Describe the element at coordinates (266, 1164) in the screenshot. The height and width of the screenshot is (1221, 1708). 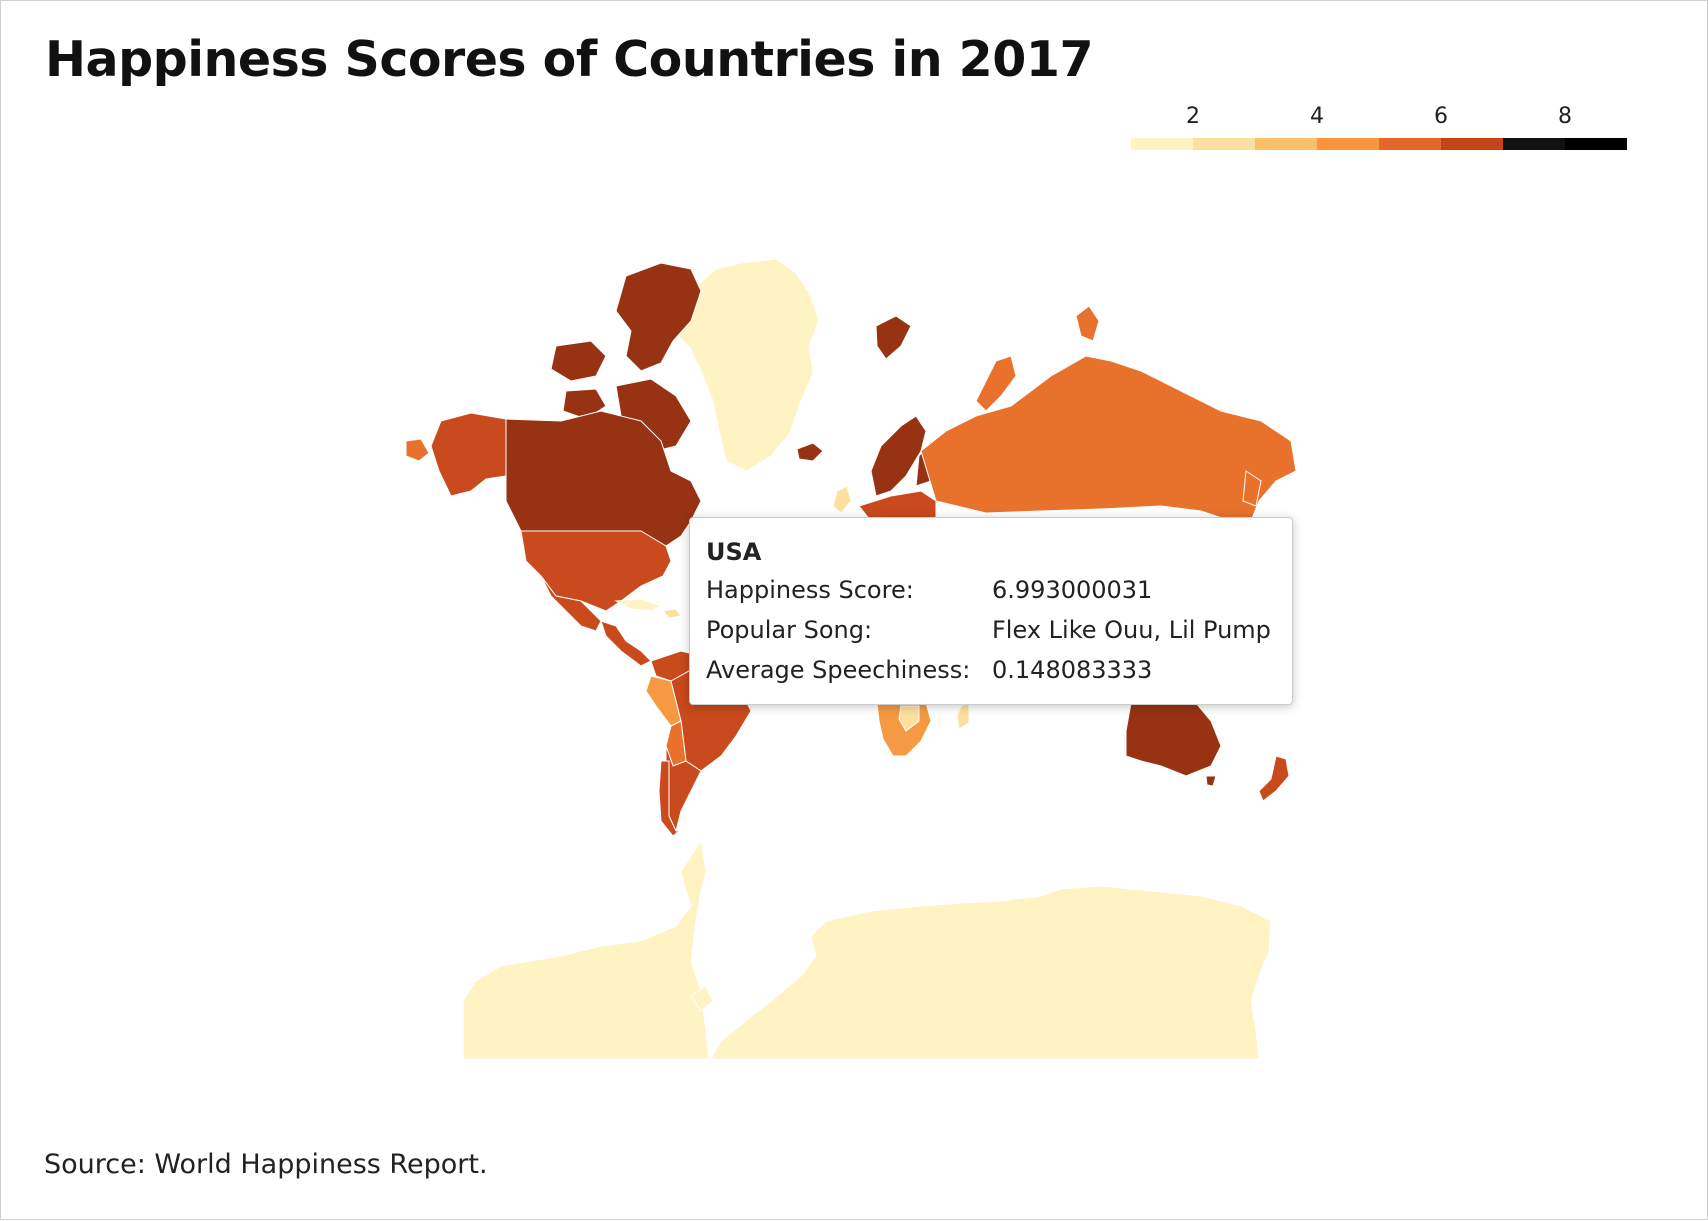
I see `source-note: Source: World Happiness Report.` at that location.